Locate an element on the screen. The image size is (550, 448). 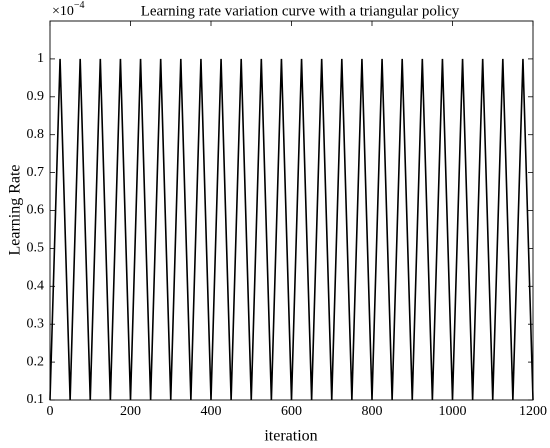
y-tick-label: 0.5 is located at coordinates (36, 248).